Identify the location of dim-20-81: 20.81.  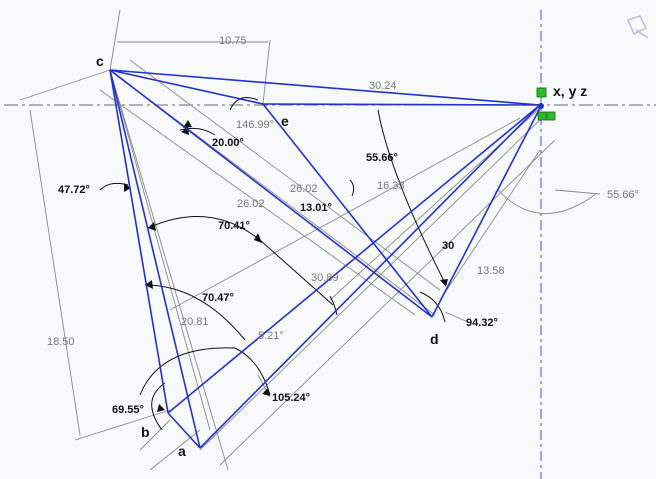
(195, 322).